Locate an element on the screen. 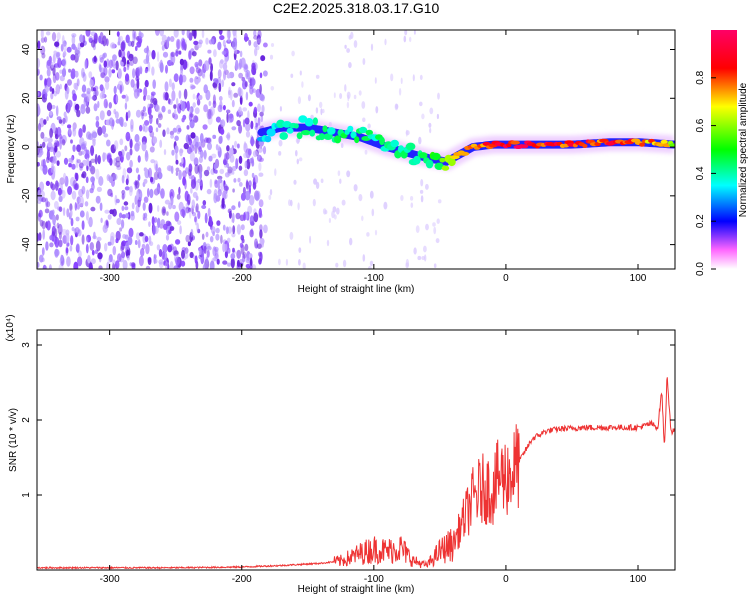 This screenshot has width=750, height=600. colorbar-tick-label: 0.0 is located at coordinates (700, 269).